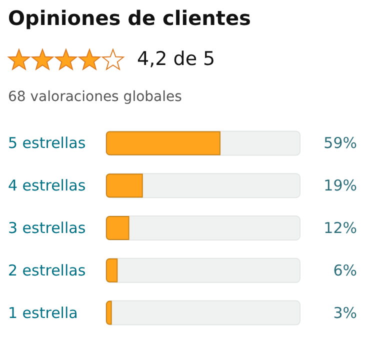 The height and width of the screenshot is (338, 367). Describe the element at coordinates (176, 59) in the screenshot. I see `chart-subtitle: 4,2 de 5` at that location.